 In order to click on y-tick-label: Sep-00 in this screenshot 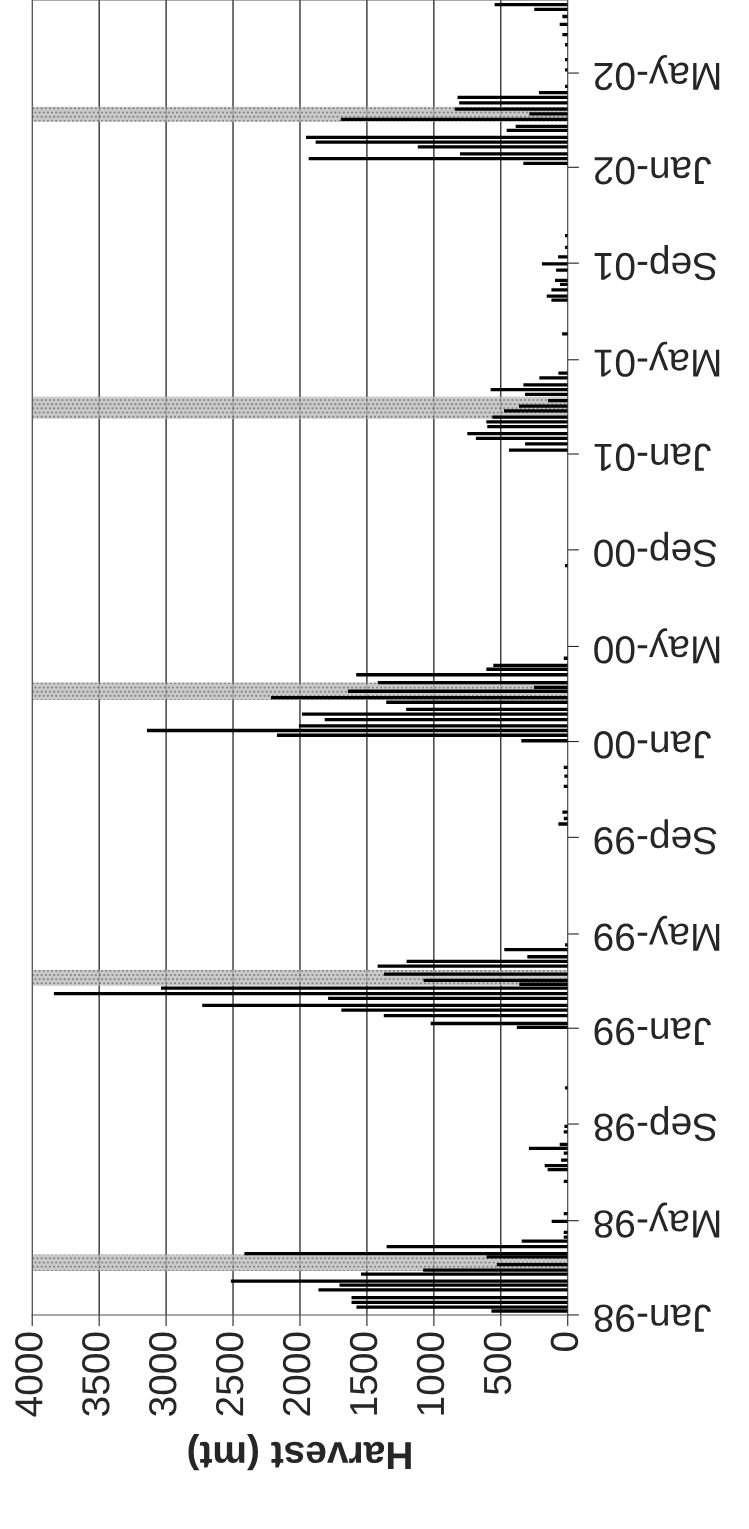, I will do `click(655, 549)`.